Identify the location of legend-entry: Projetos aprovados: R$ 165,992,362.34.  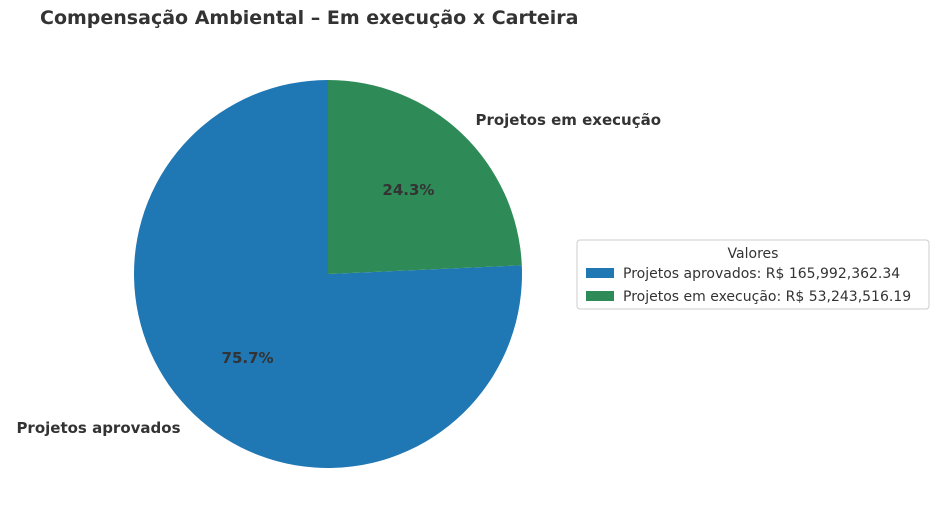
(761, 274).